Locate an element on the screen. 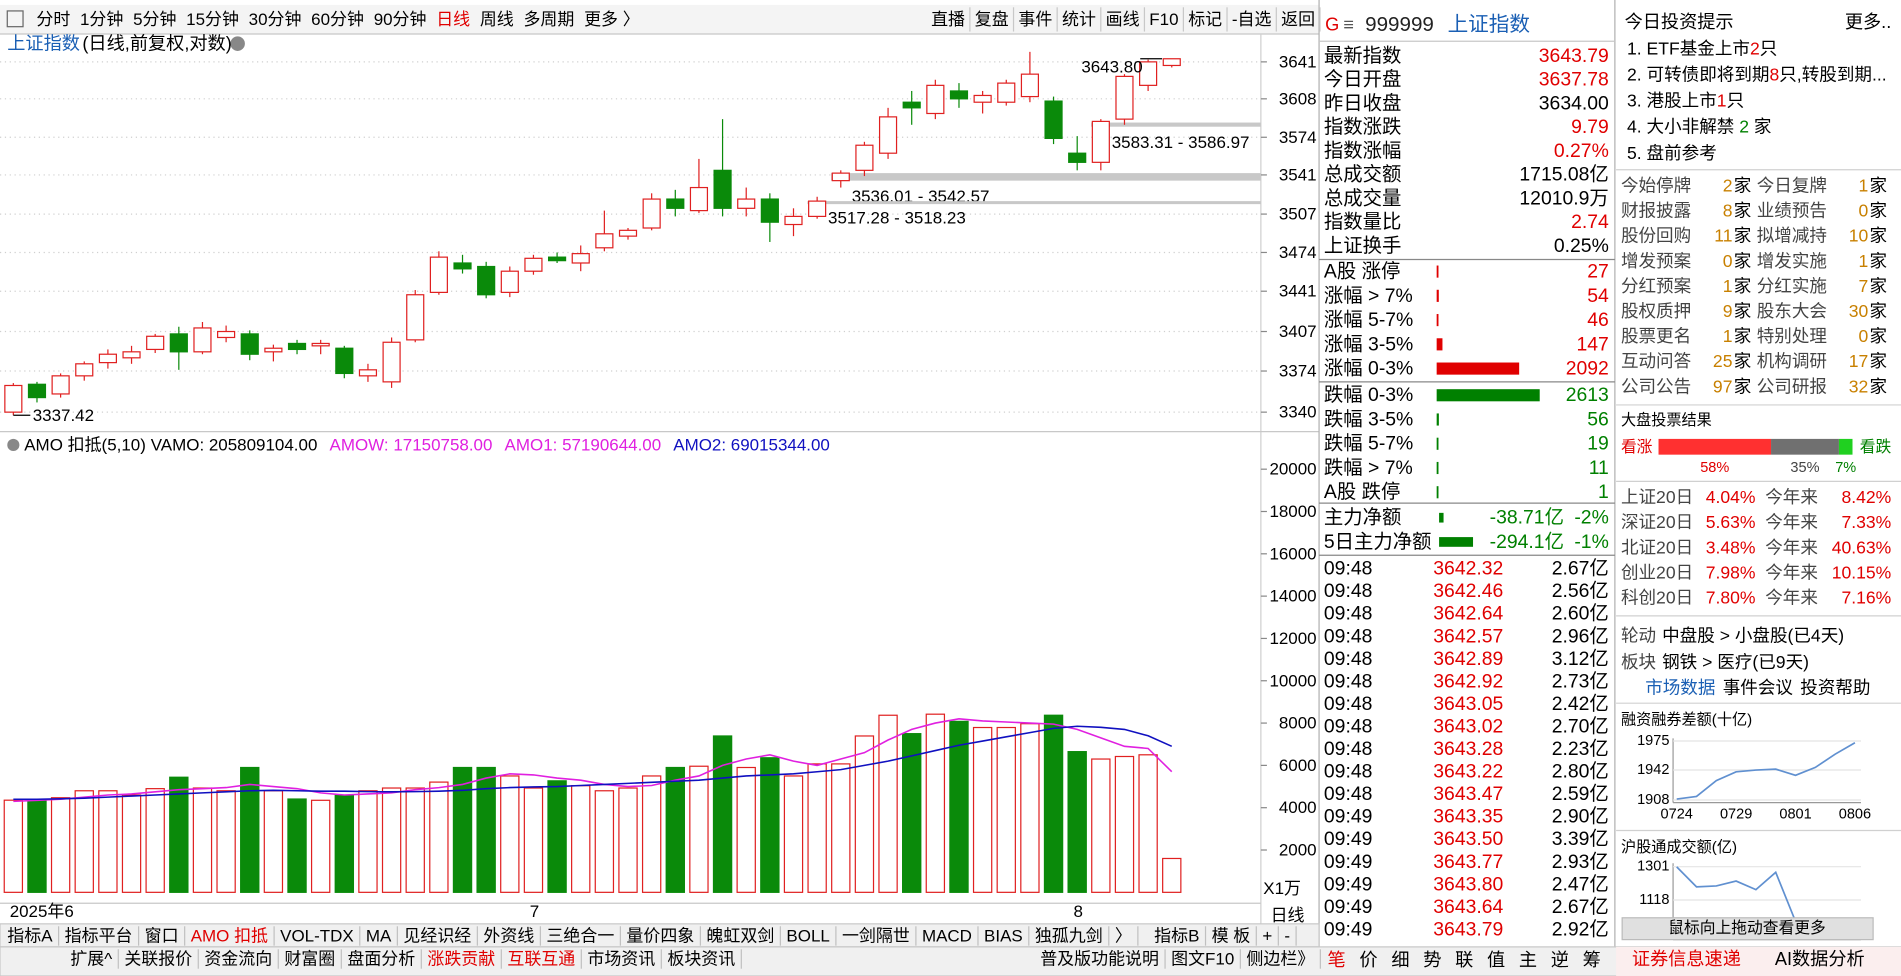 This screenshot has width=1901, height=976. tip-item: 4. 大小非解禁 2 家 is located at coordinates (1699, 127).